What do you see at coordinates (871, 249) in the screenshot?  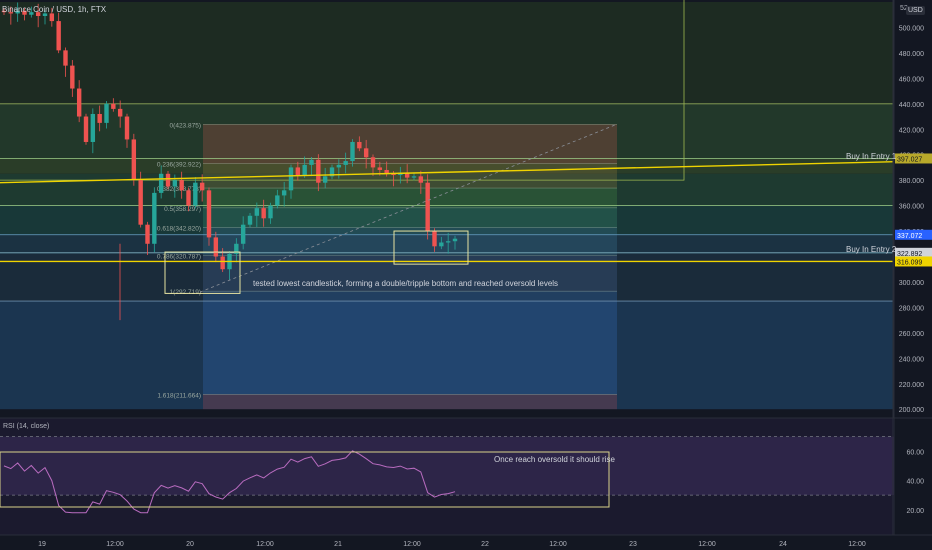 I see `buy-entry-2-label: Buy In Entry 2` at bounding box center [871, 249].